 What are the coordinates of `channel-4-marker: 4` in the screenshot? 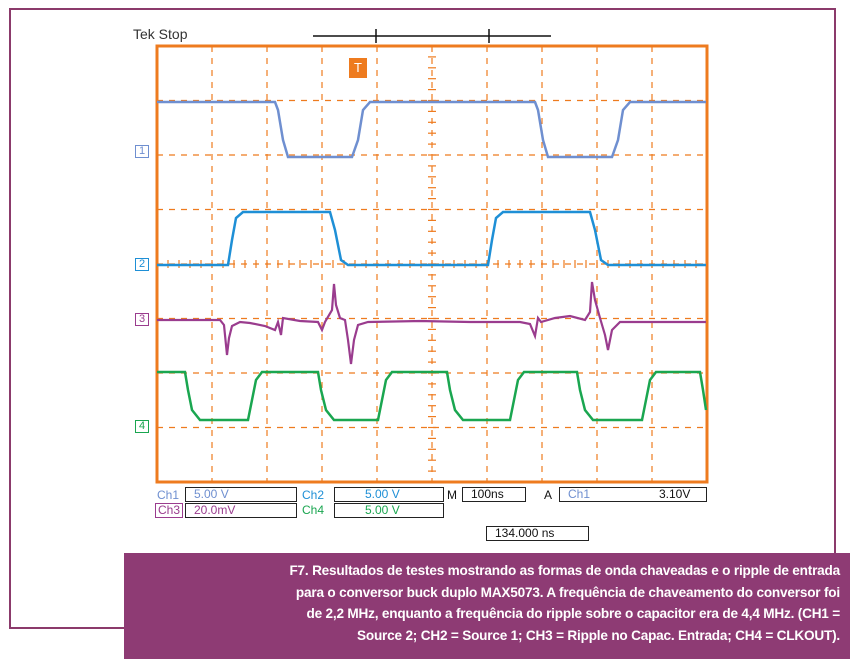 It's located at (142, 426).